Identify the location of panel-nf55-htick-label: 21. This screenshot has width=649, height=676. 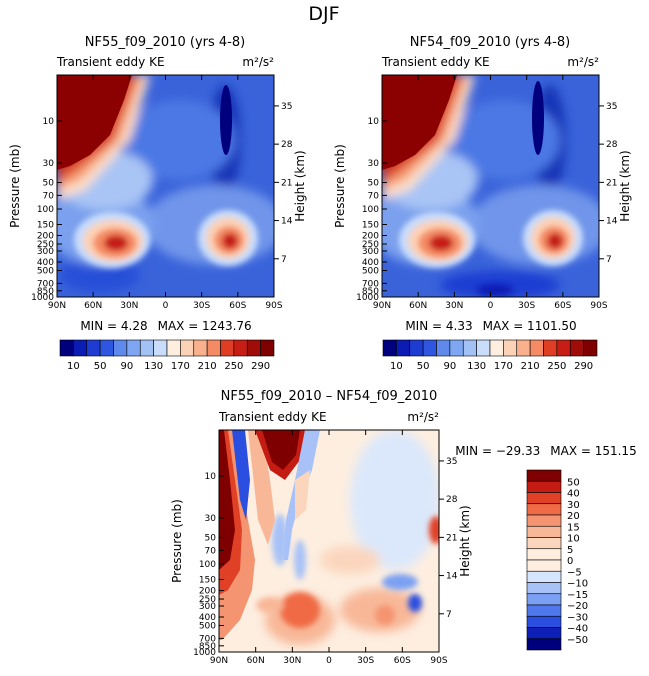
(286, 183).